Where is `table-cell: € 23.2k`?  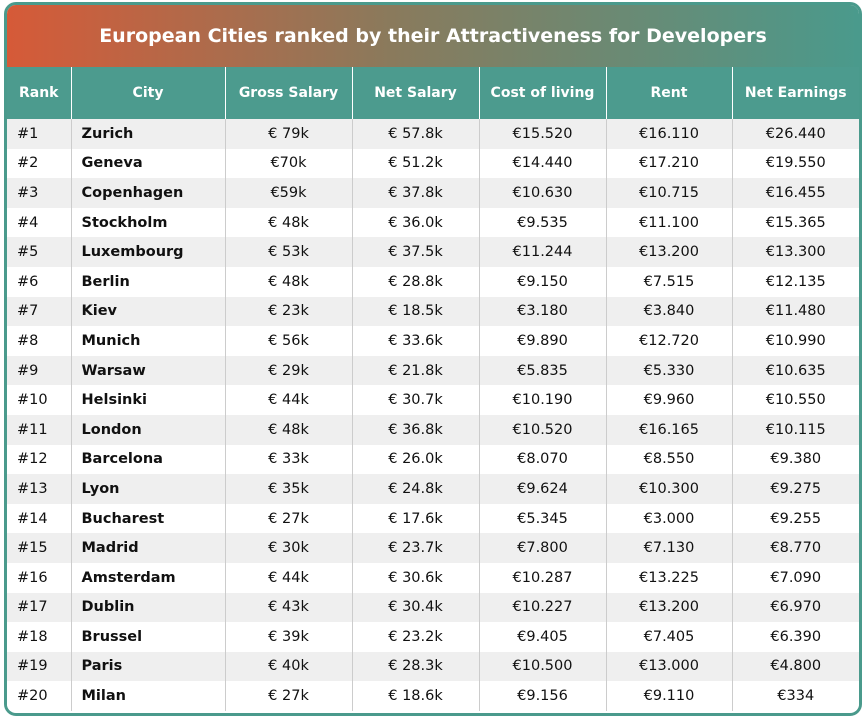 table-cell: € 23.2k is located at coordinates (416, 637).